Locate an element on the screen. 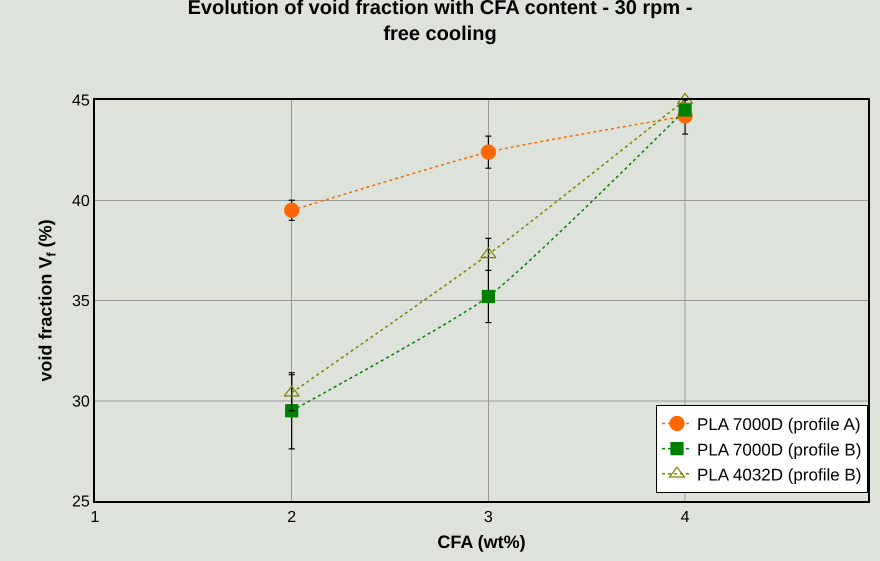 This screenshot has width=880, height=561. y-tick-label: 25 is located at coordinates (81, 502).